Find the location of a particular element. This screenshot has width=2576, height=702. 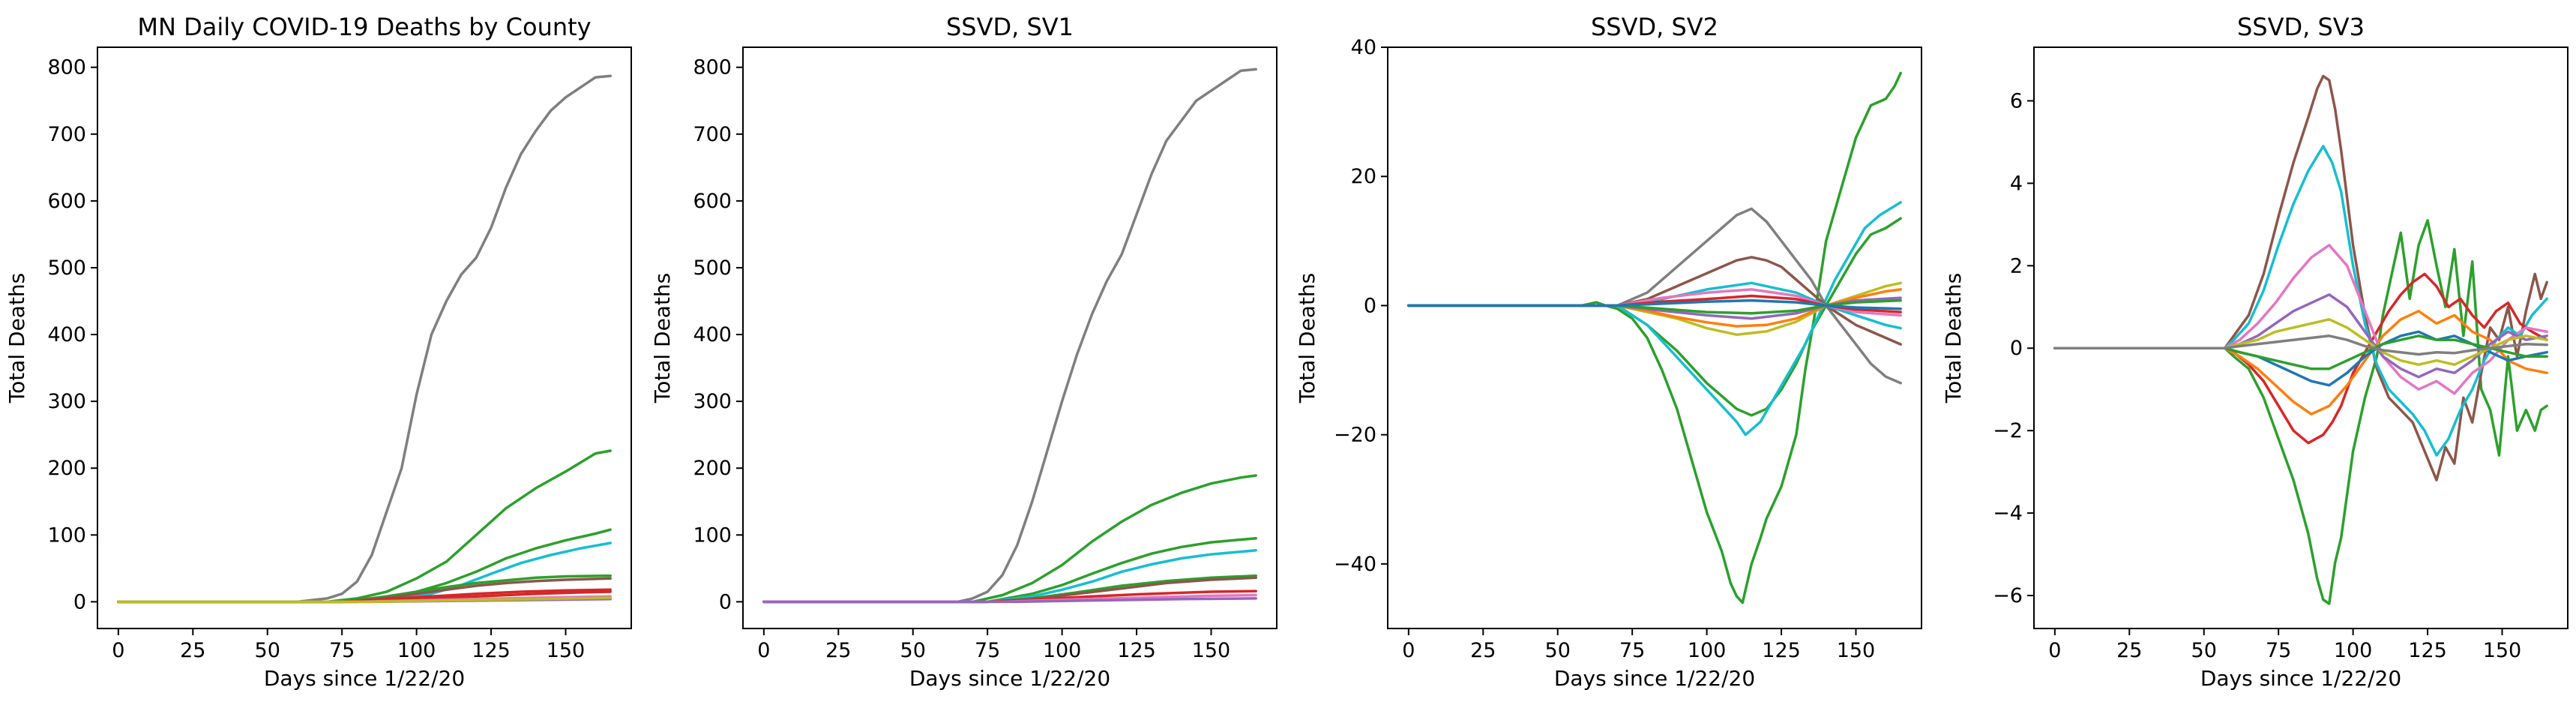

y-tick-label: 6 is located at coordinates (2017, 100).